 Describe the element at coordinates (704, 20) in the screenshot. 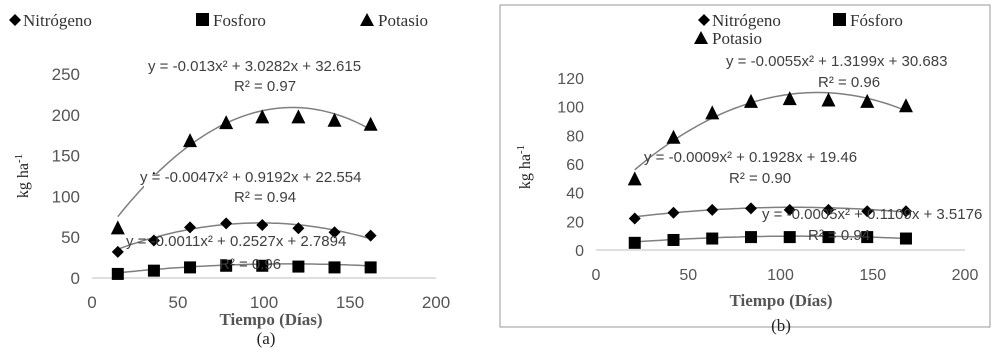

I see `nitrogeno-legend-marker-b` at that location.